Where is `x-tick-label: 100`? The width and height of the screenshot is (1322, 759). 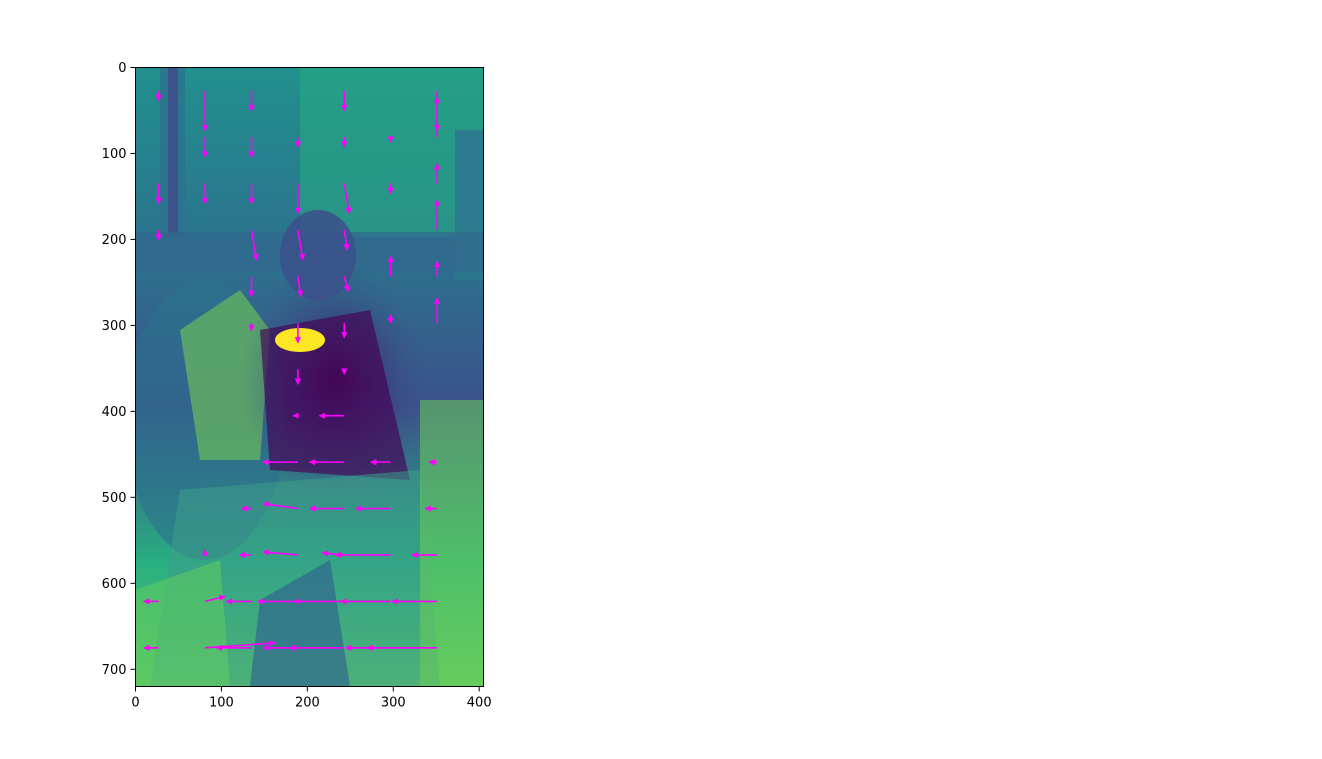 x-tick-label: 100 is located at coordinates (221, 703).